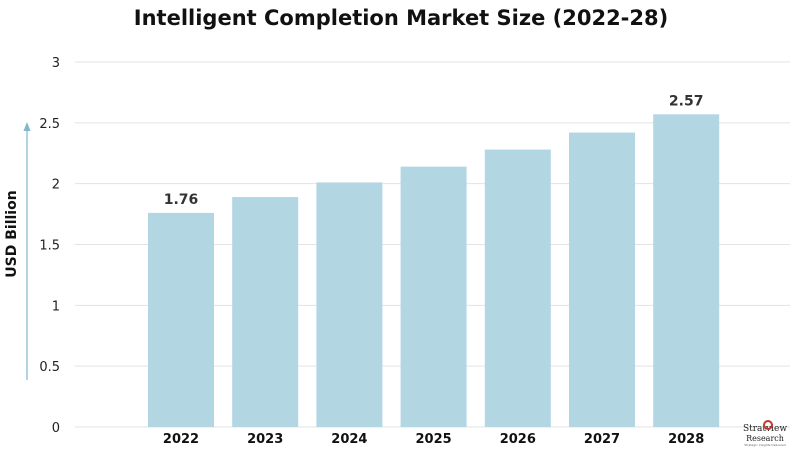  Describe the element at coordinates (518, 439) in the screenshot. I see `x-tick-label: 2026` at that location.